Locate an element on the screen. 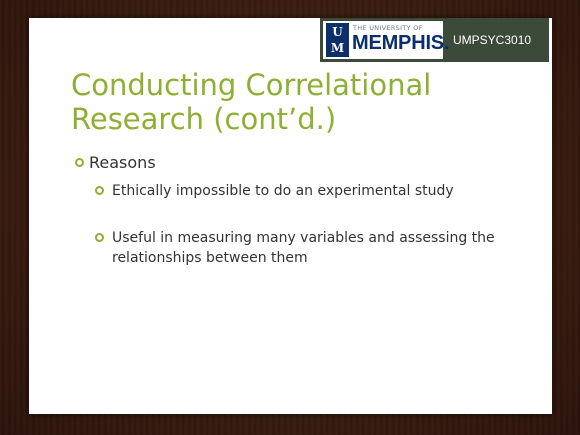  university-of-label: THE UNIVERSITY OF is located at coordinates (388, 28).